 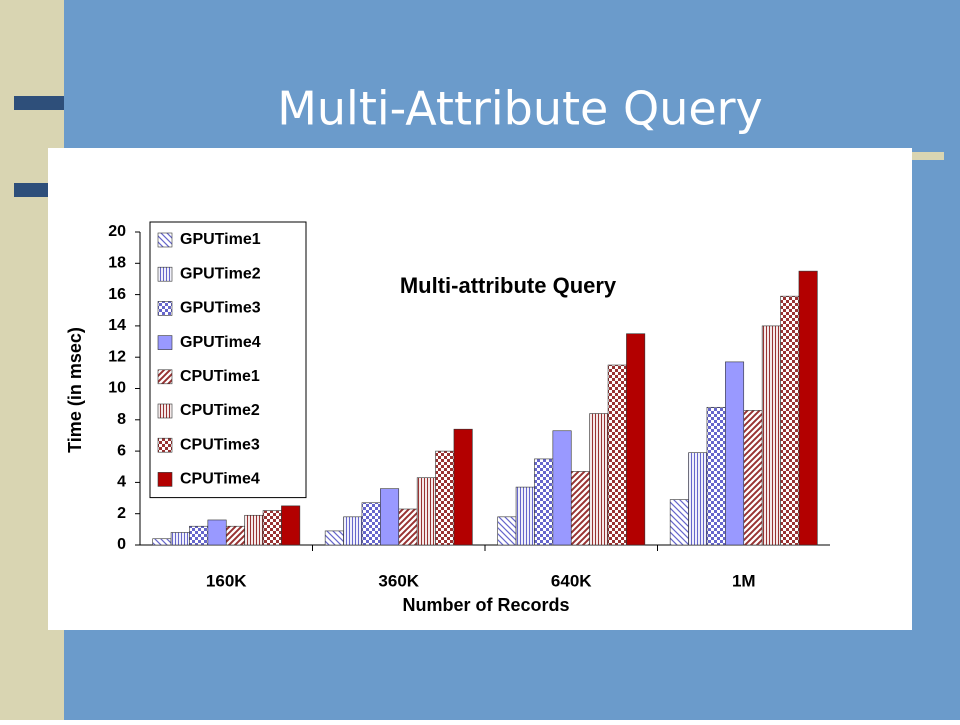 I want to click on legend-box, so click(x=228, y=360).